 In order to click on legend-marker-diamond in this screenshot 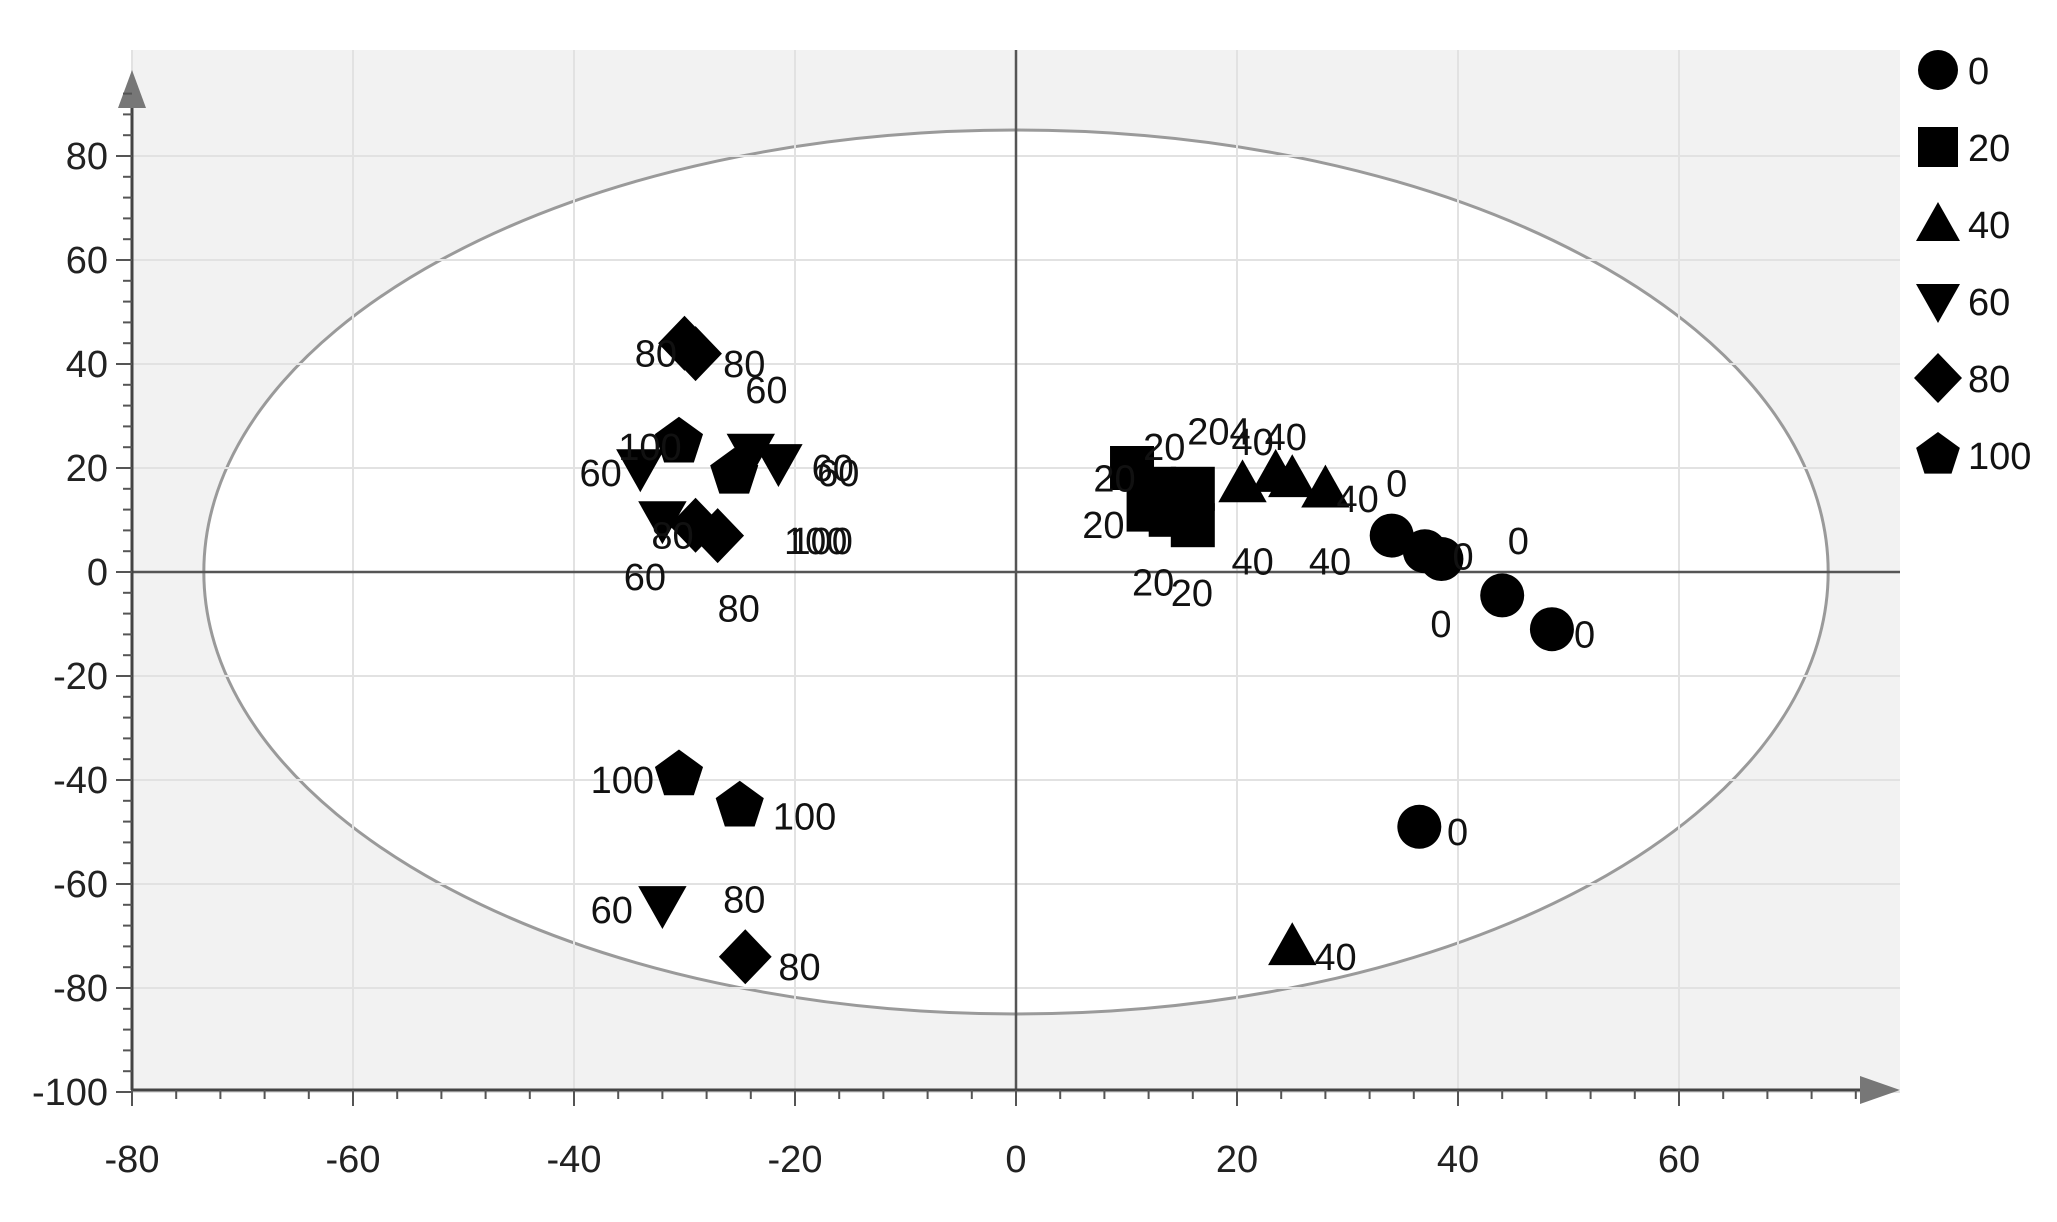, I will do `click(1938, 378)`.